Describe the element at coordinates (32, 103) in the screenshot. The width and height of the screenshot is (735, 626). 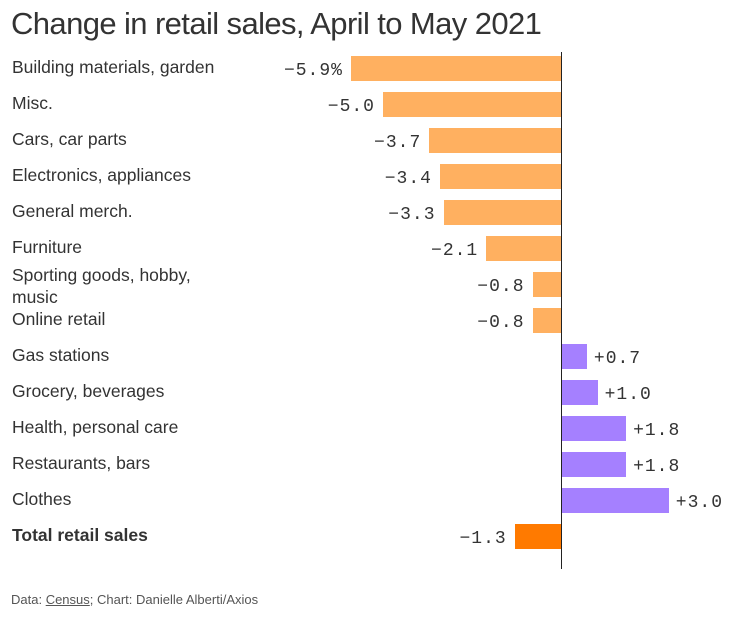
I see `category-label: Misc.` at that location.